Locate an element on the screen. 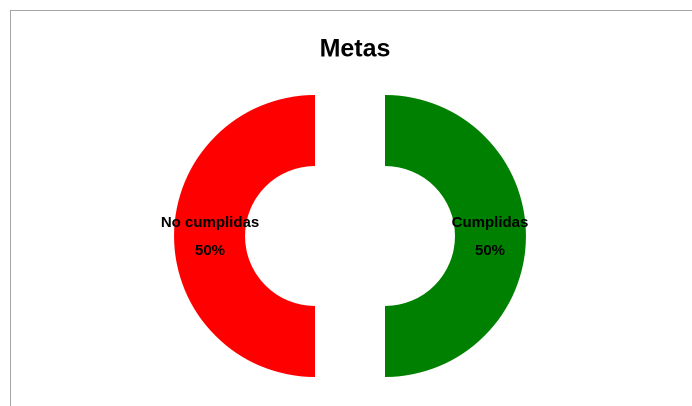 The image size is (692, 406). chart-title: Metas is located at coordinates (355, 49).